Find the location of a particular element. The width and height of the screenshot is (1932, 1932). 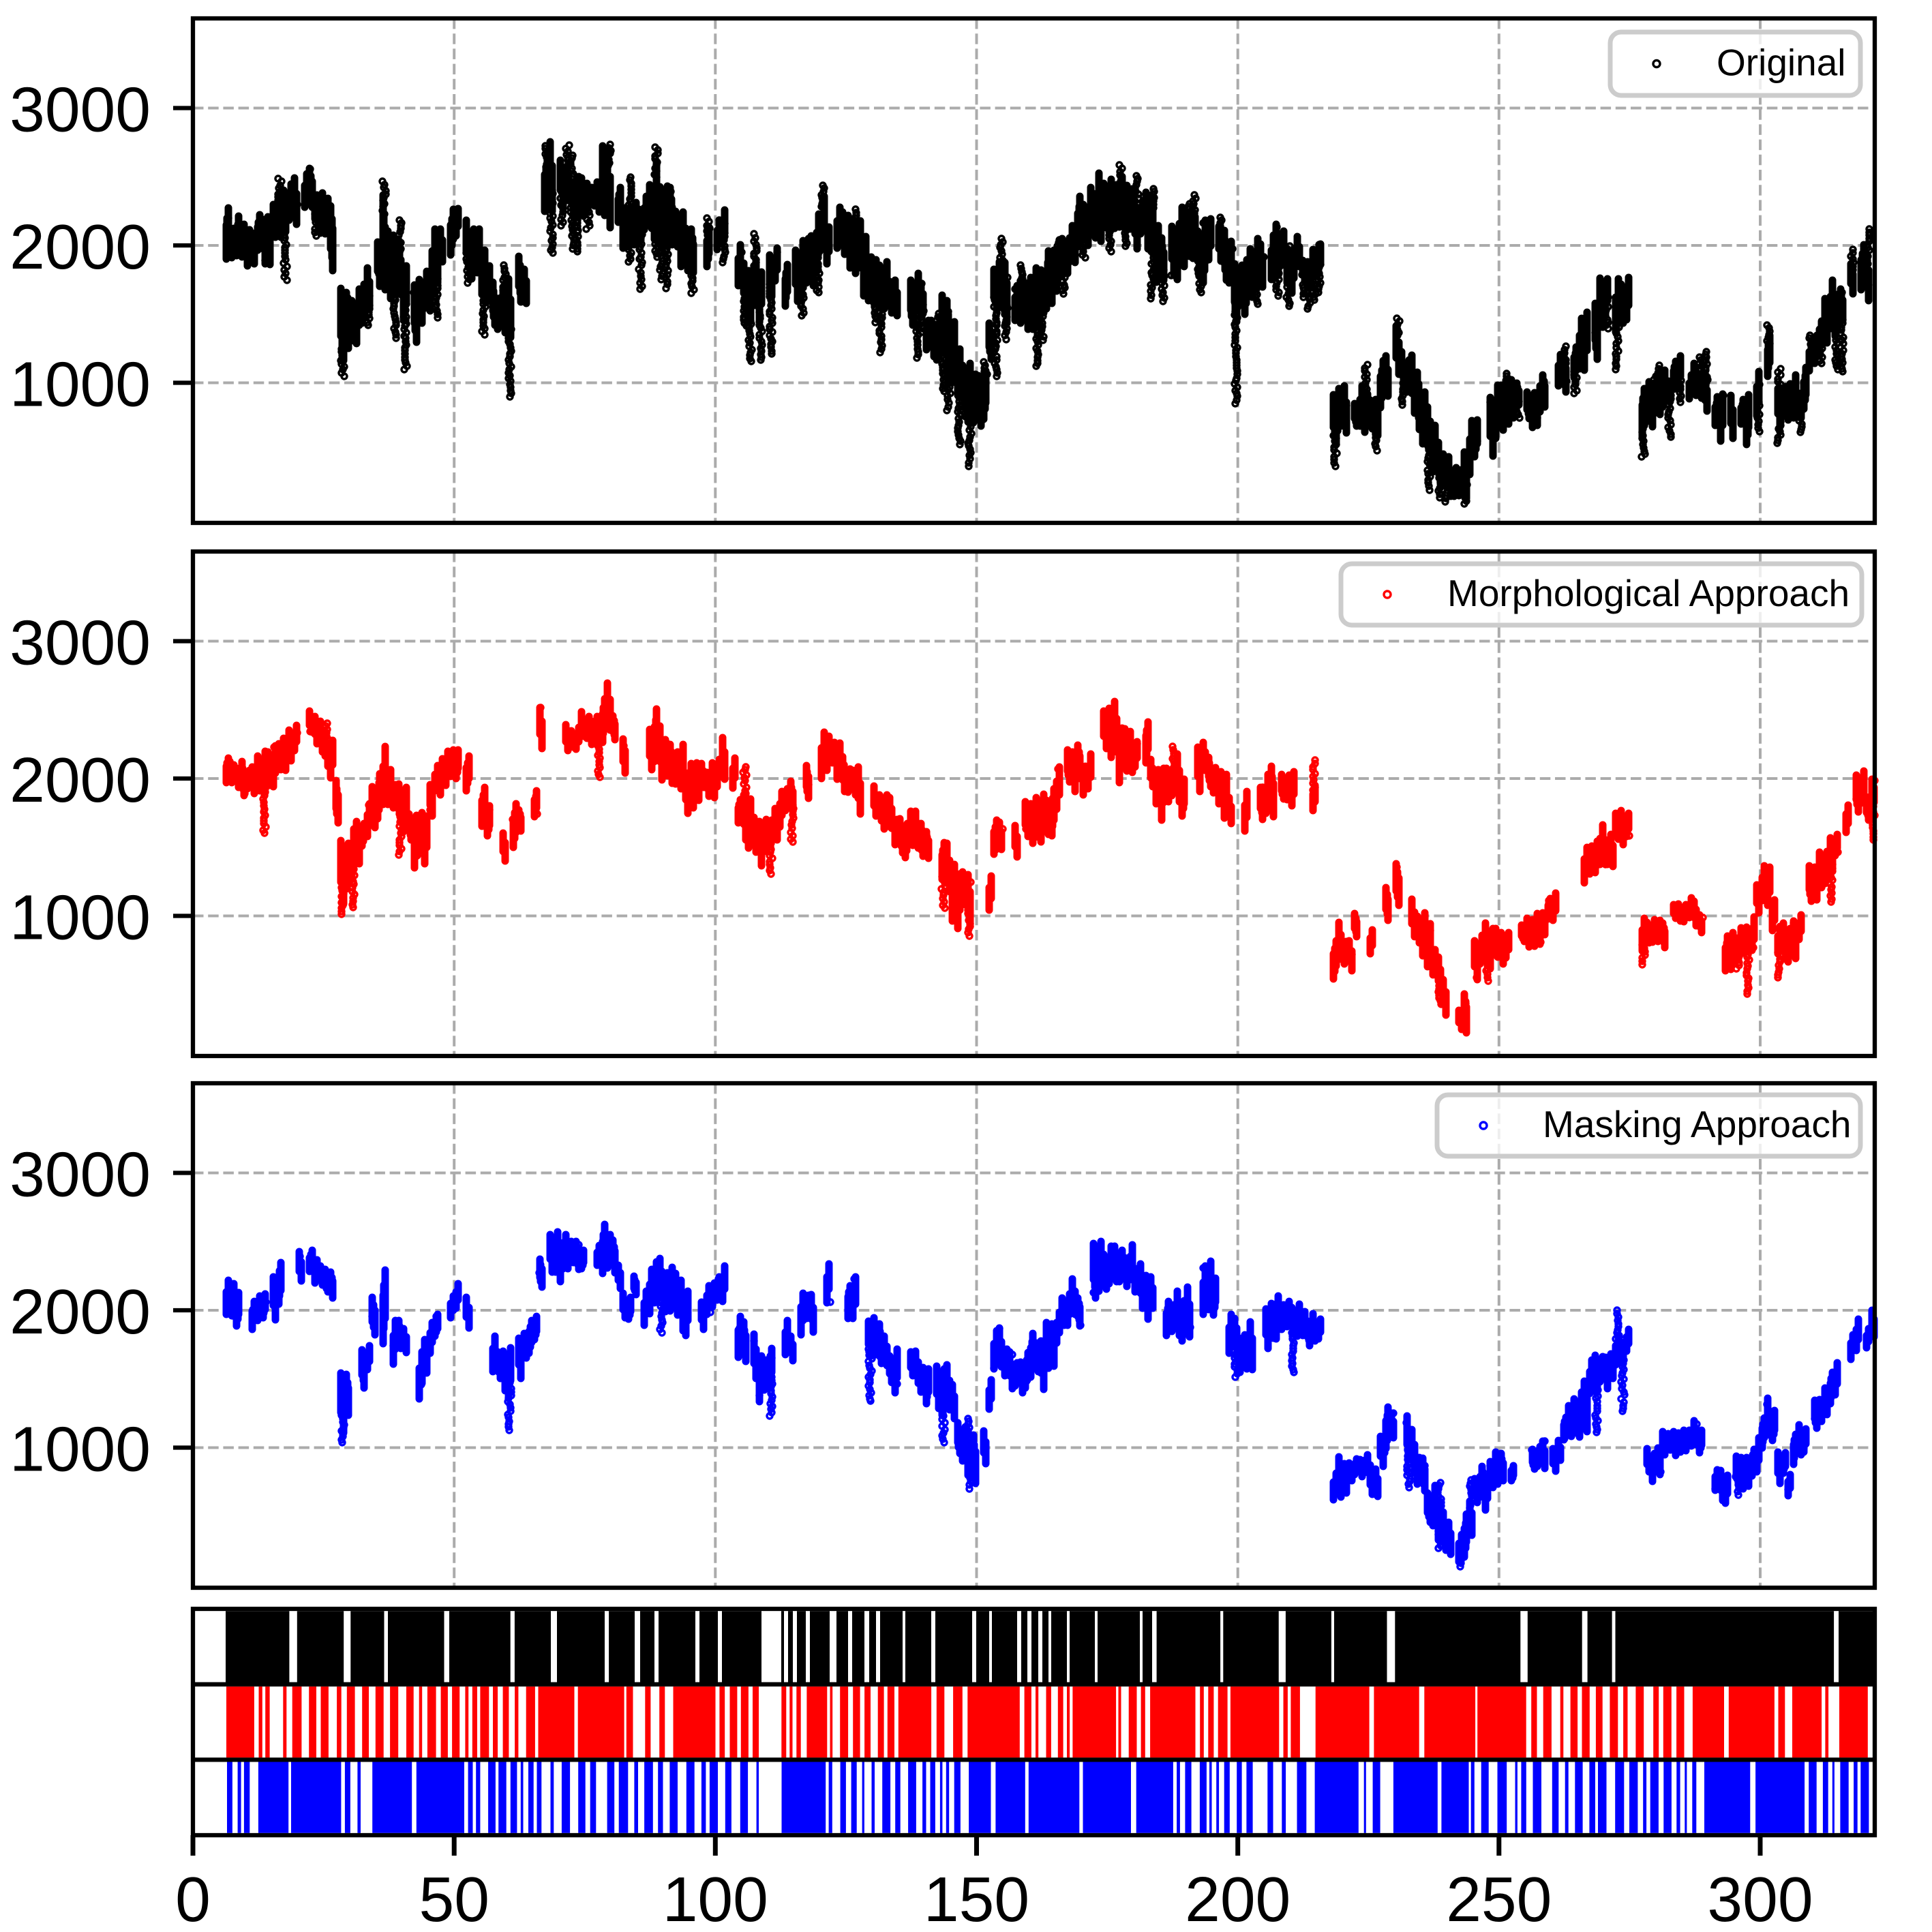

svg-text: 0 is located at coordinates (193, 1898).